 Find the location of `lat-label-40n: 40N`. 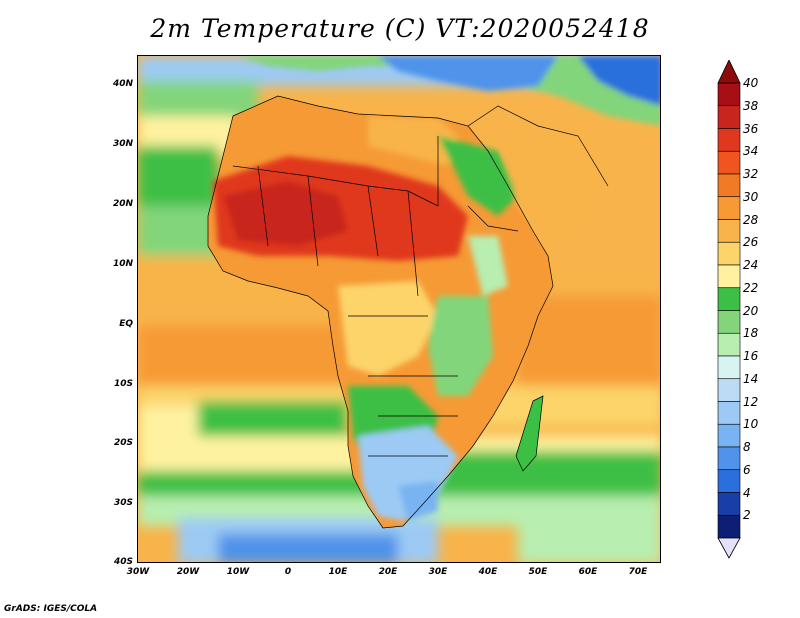

lat-label-40n: 40N is located at coordinates (122, 84).